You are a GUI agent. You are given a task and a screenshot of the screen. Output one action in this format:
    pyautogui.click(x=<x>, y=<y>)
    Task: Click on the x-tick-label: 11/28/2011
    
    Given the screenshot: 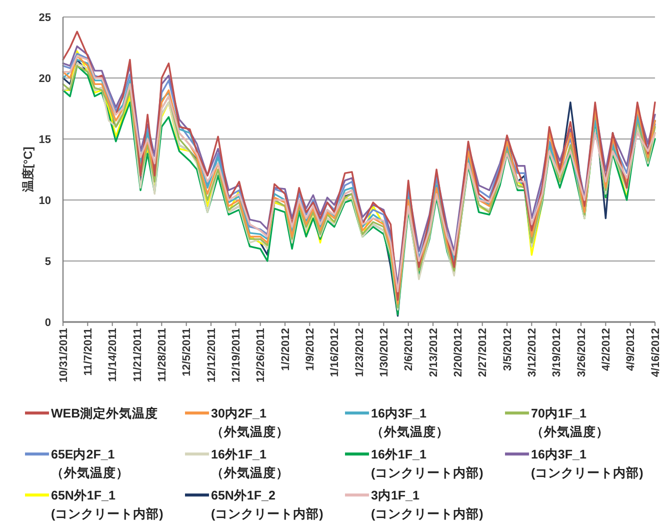 What is the action you would take?
    pyautogui.click(x=162, y=355)
    